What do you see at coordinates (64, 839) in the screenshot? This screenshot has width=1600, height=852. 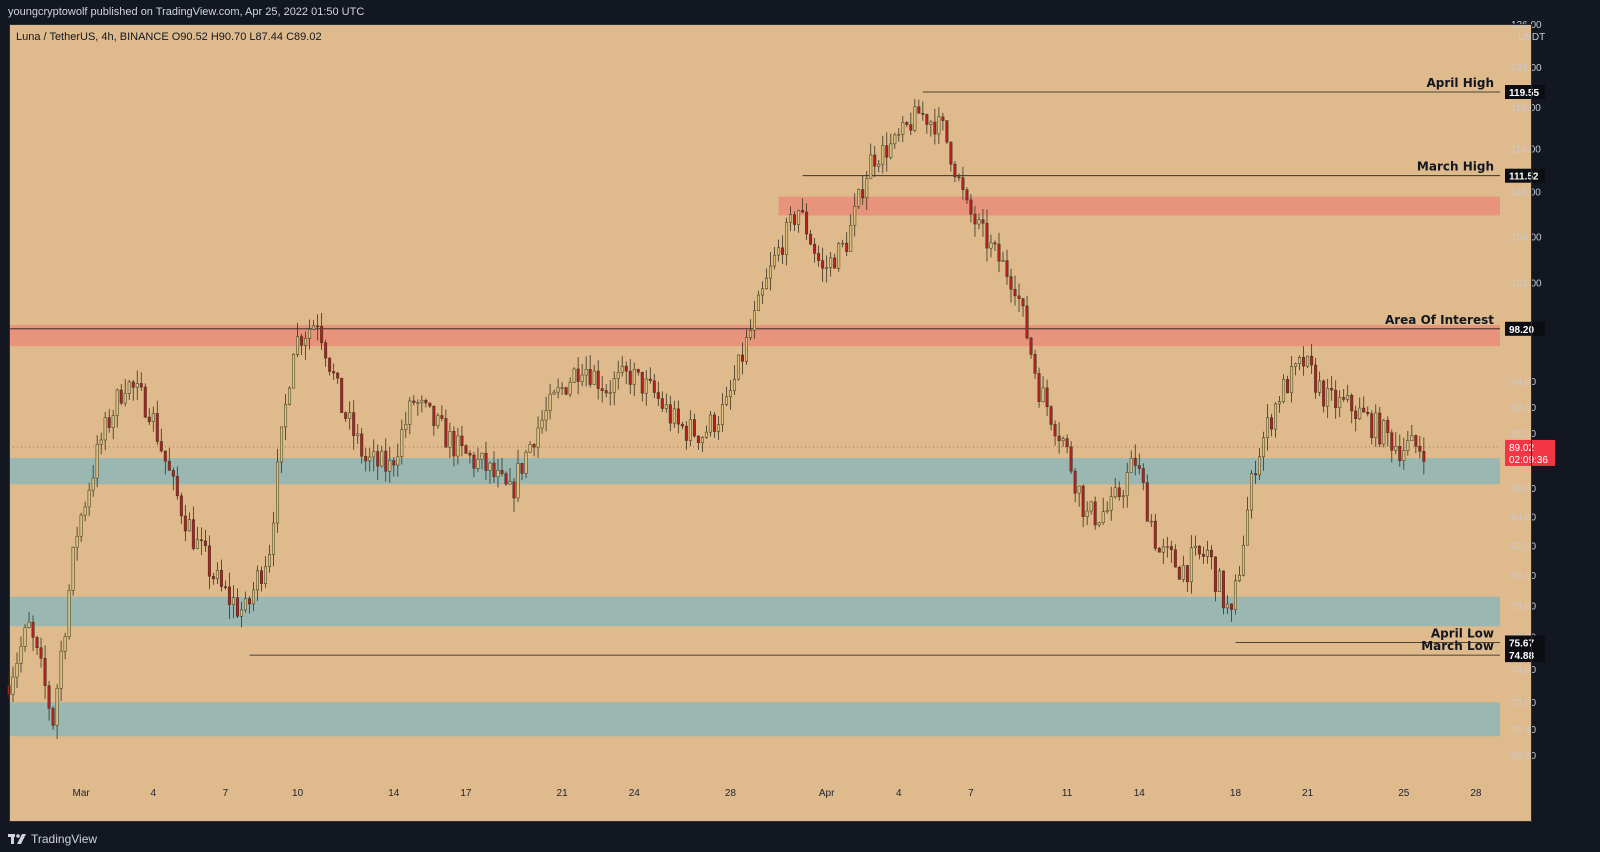 I see `tradingview-brand: TradingView` at bounding box center [64, 839].